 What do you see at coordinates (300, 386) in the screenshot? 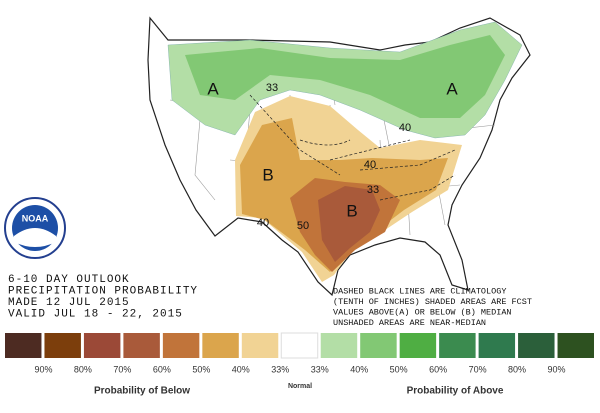
I see `normal-label: Normal` at bounding box center [300, 386].